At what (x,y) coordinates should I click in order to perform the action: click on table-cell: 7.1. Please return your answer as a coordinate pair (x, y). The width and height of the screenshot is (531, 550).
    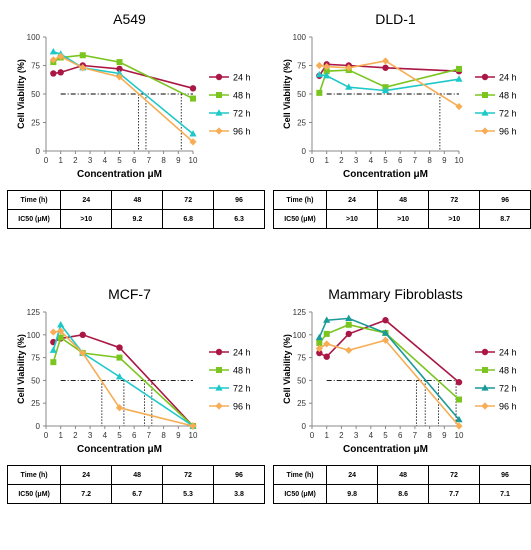
    Looking at the image, I should click on (505, 494).